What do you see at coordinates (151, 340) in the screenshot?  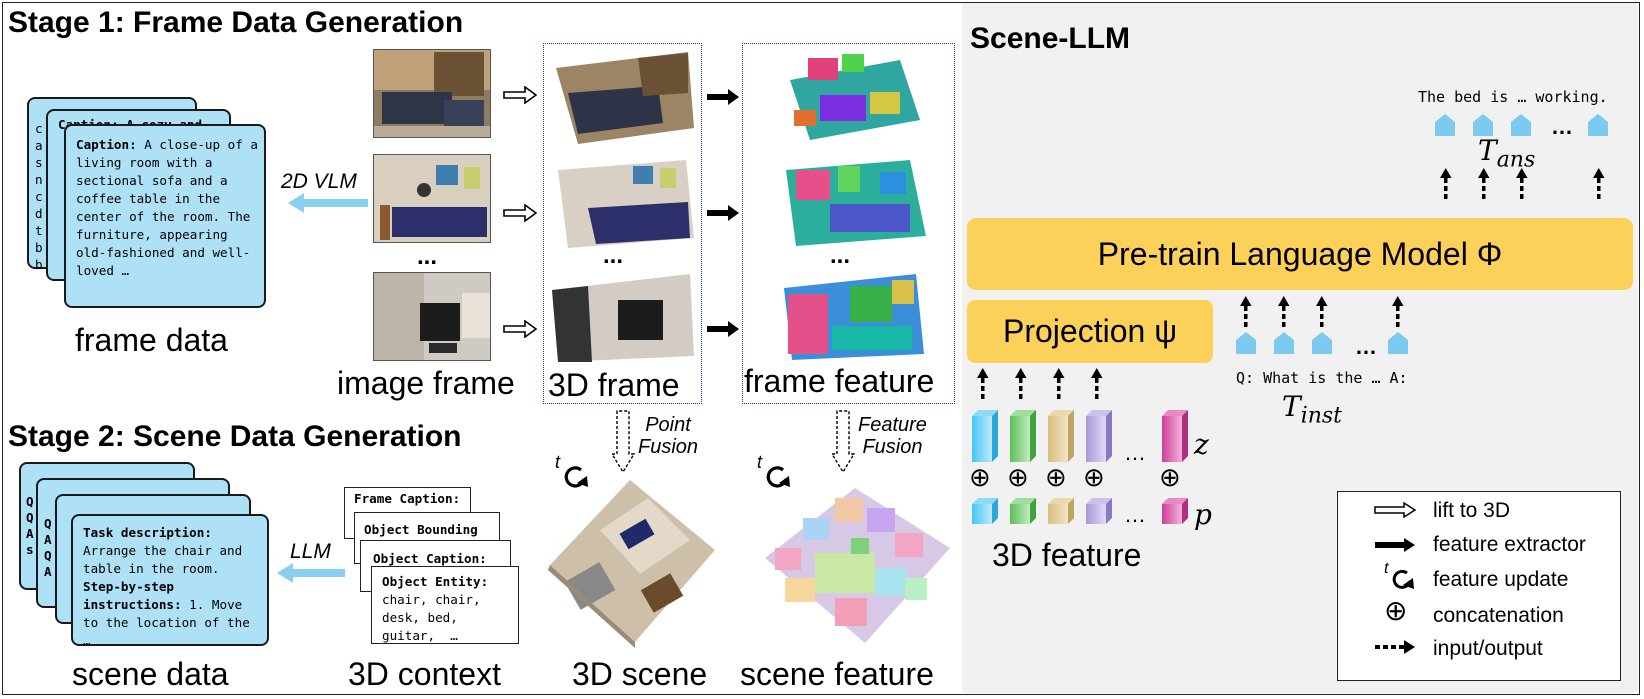 I see `frame-data-label: frame data` at bounding box center [151, 340].